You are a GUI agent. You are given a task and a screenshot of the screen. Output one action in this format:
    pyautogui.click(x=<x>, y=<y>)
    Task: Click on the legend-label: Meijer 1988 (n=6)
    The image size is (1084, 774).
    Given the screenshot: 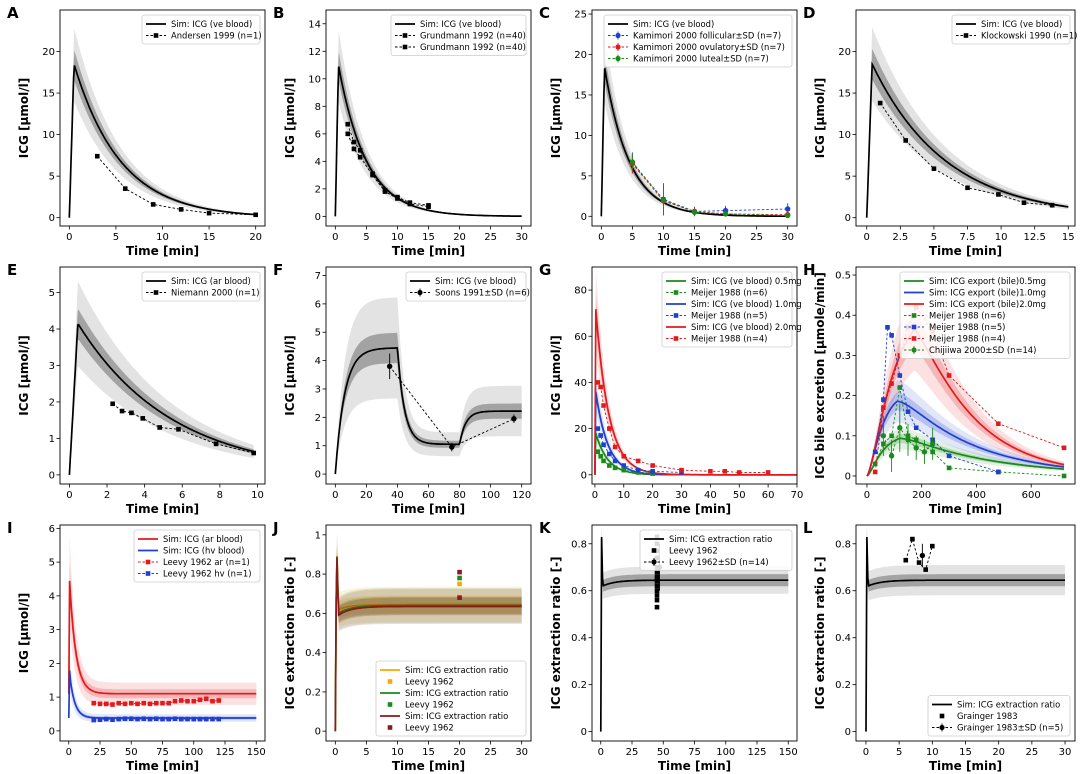 What is the action you would take?
    pyautogui.click(x=729, y=293)
    